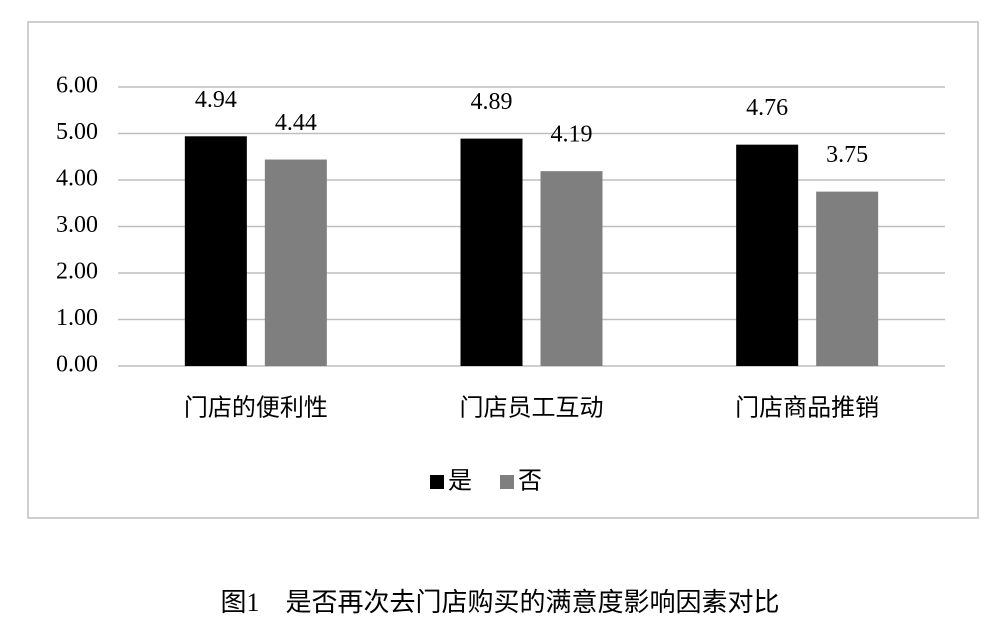 This screenshot has width=1000, height=625. What do you see at coordinates (460, 482) in the screenshot?
I see `legend-label: 是` at bounding box center [460, 482].